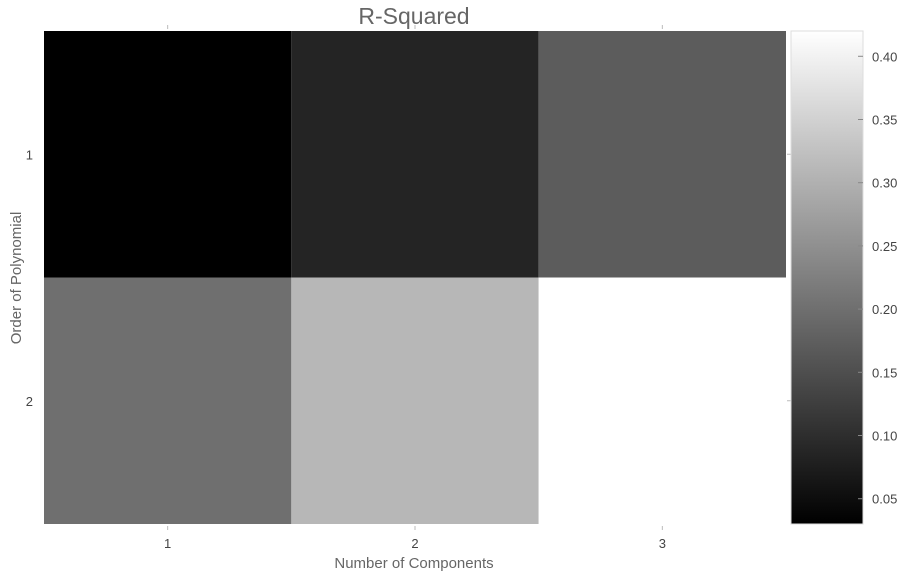 This screenshot has height=578, width=910. Describe the element at coordinates (29, 154) in the screenshot. I see `y-tick-label: 1` at that location.